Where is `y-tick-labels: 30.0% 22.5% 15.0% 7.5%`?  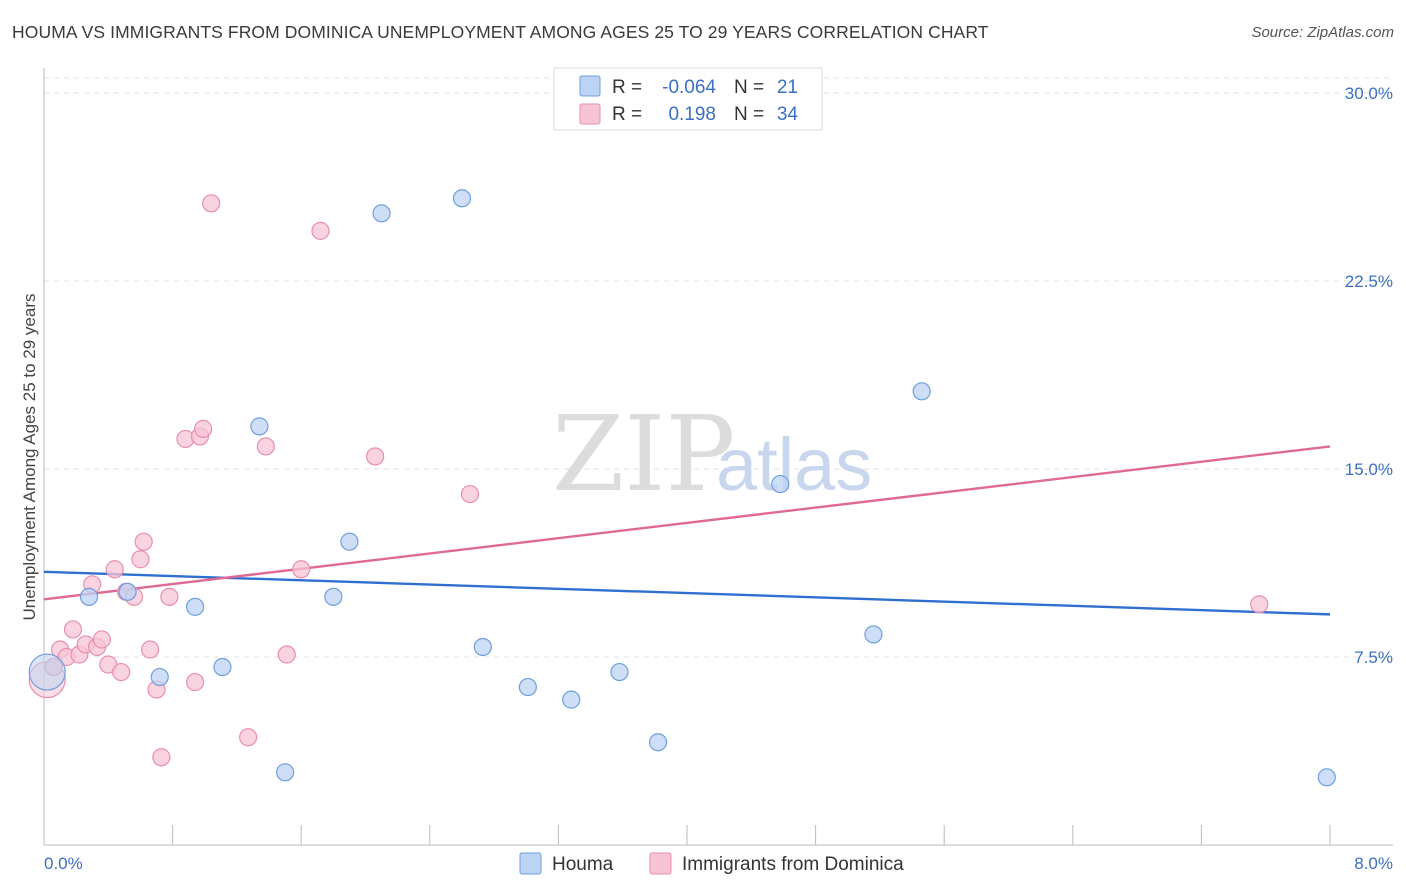
y-tick-labels: 30.0% 22.5% 15.0% 7.5% is located at coordinates (1369, 375).